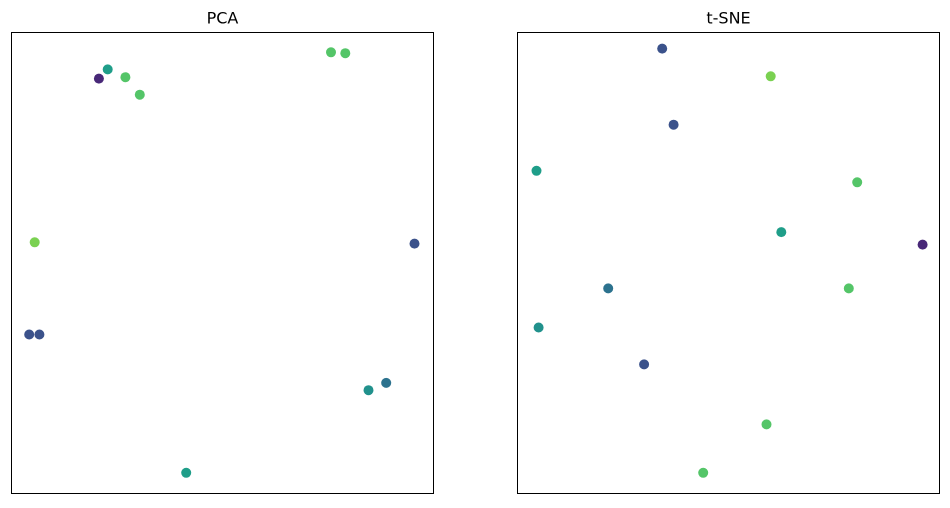 The height and width of the screenshot is (508, 950). Describe the element at coordinates (223, 18) in the screenshot. I see `pca-title: PCA` at that location.